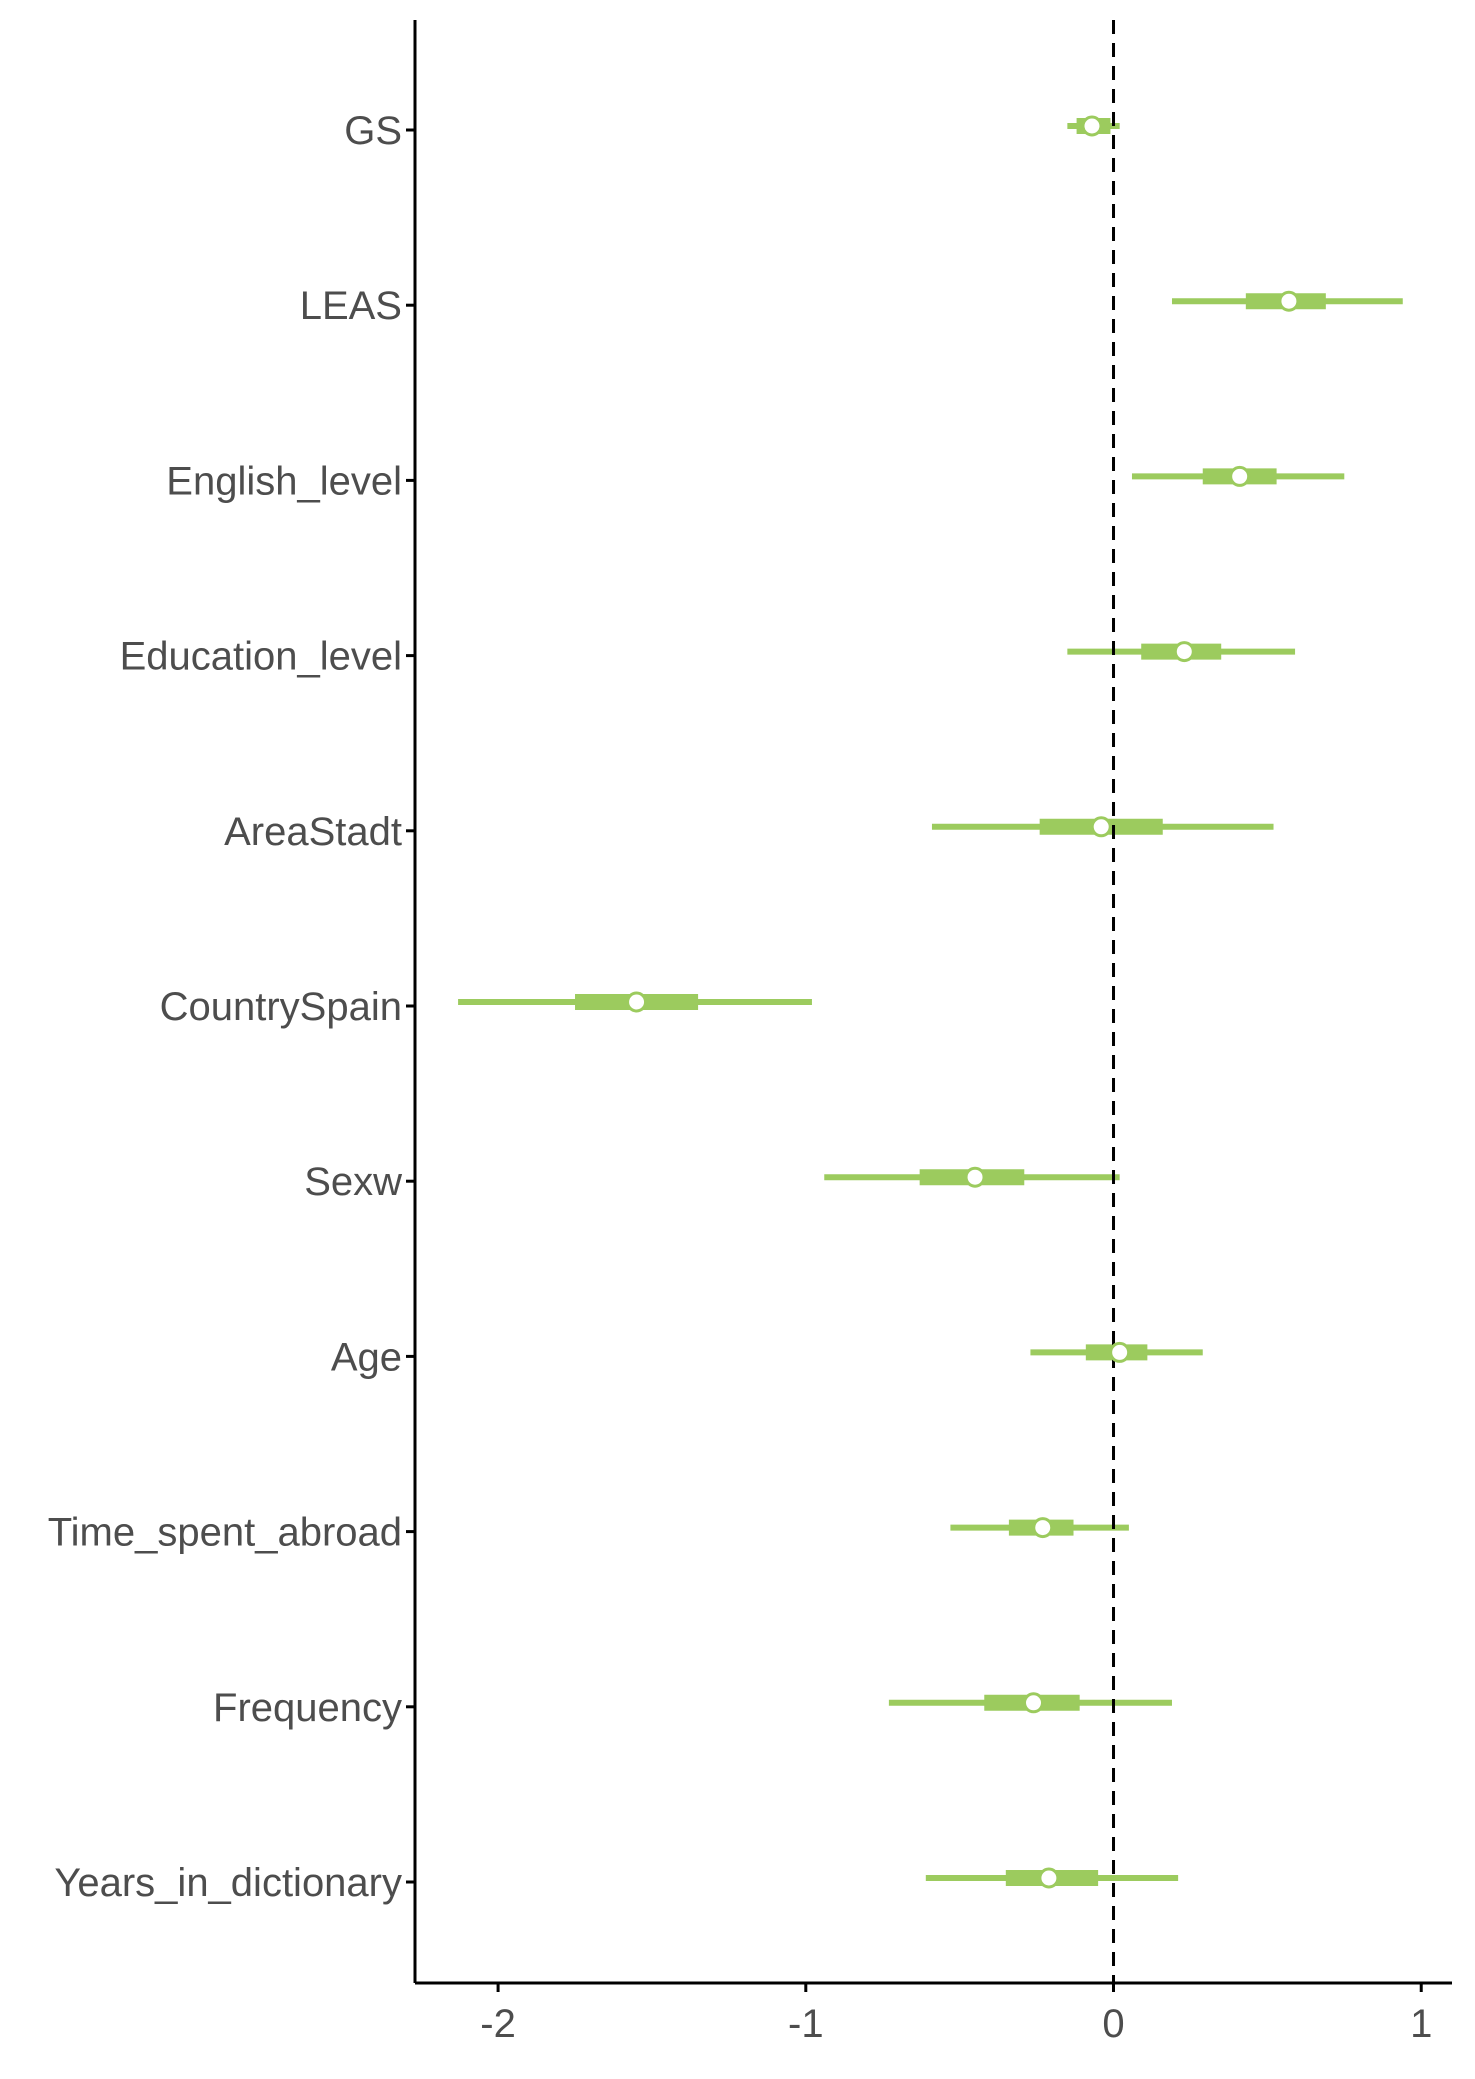  What do you see at coordinates (1092, 126) in the screenshot?
I see `point-estimate-GS` at bounding box center [1092, 126].